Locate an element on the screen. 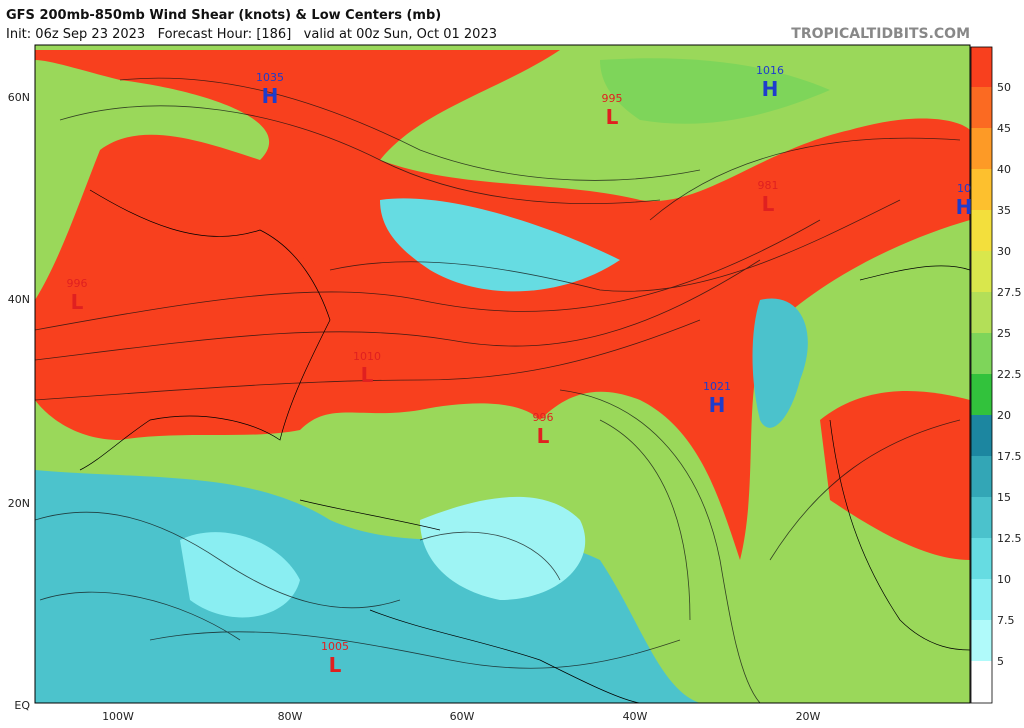 This screenshot has width=1024, height=728. center-pressure: 981 is located at coordinates (768, 185).